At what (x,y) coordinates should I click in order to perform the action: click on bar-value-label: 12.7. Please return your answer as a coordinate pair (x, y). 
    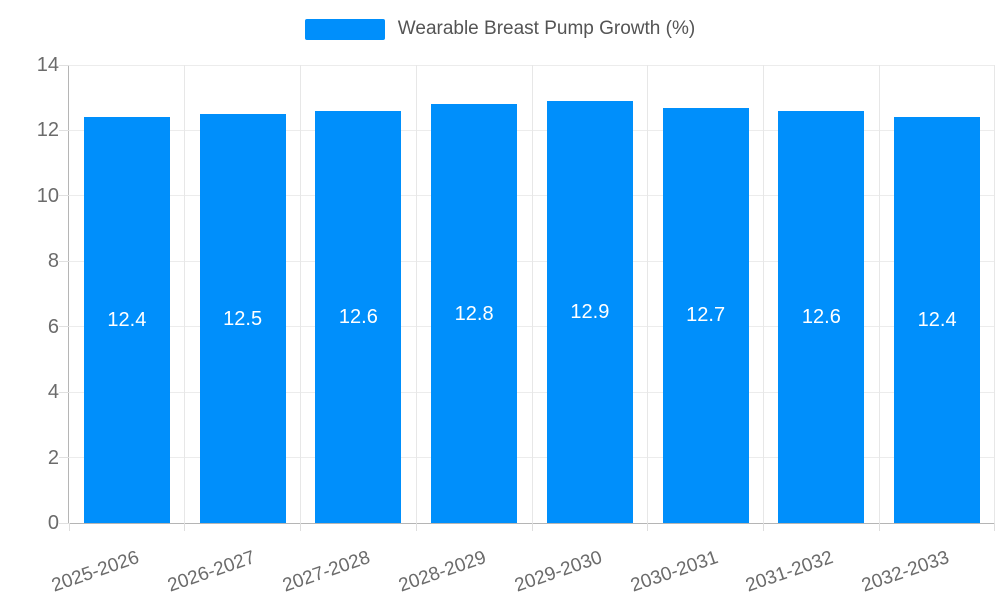
    Looking at the image, I should click on (706, 315).